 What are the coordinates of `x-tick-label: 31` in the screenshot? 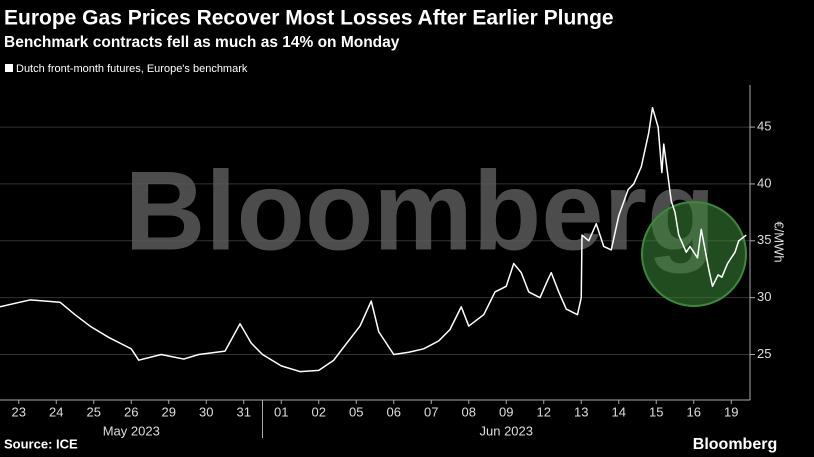 It's located at (244, 411).